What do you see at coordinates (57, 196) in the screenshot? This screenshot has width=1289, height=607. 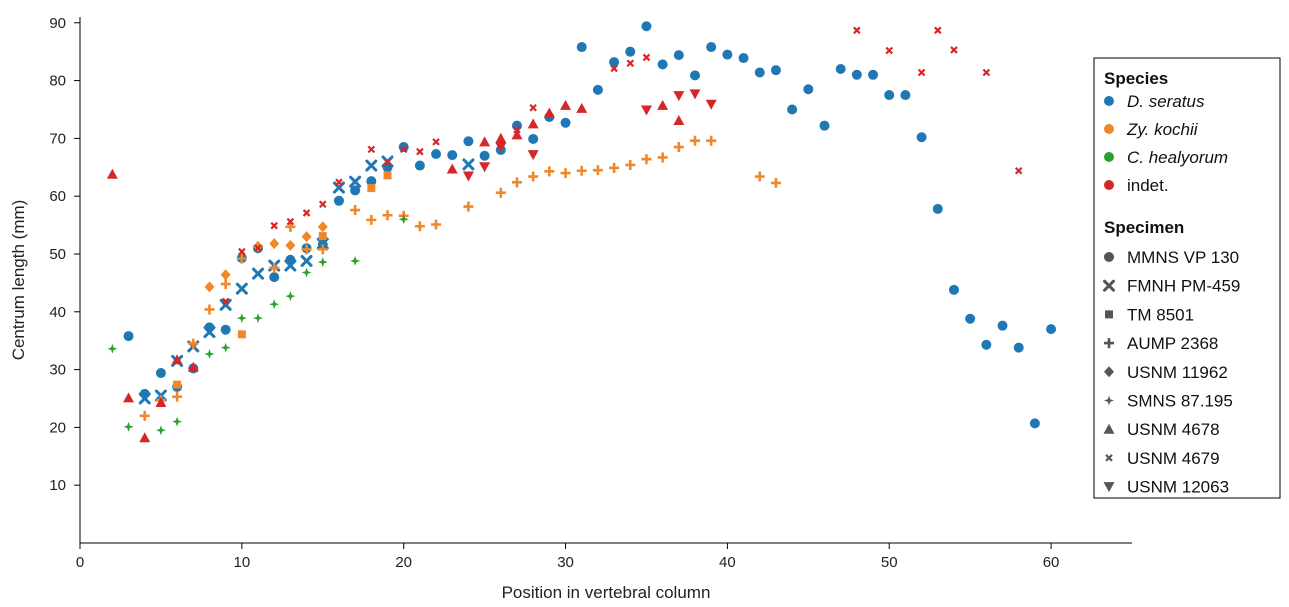 I see `y-tick-label: 60` at bounding box center [57, 196].